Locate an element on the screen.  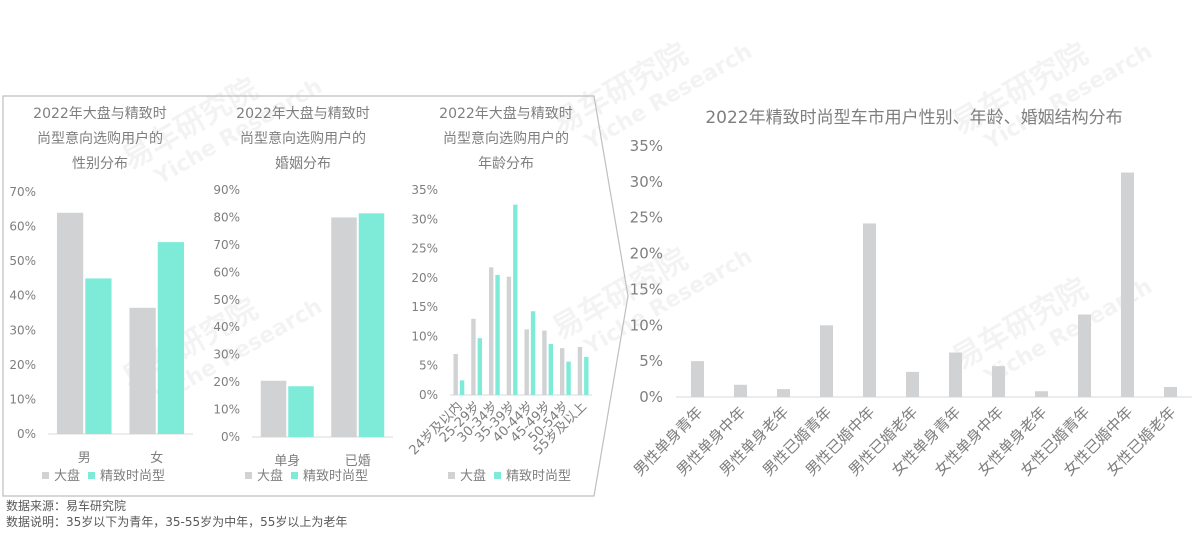
chart-title: 2022年精致时尚型车市用户性别、年龄、婚姻结构分布 is located at coordinates (913, 118).